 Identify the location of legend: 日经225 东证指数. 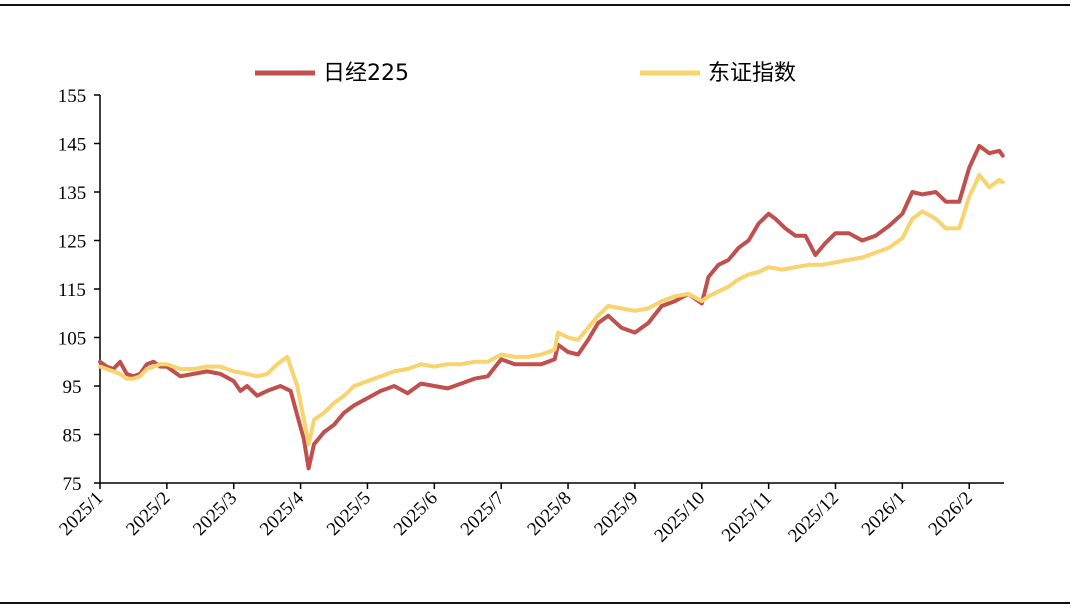
(525, 73).